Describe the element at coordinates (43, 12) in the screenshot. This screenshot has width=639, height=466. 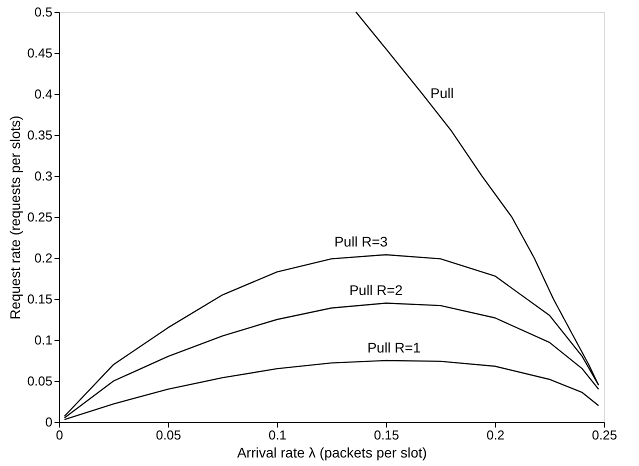
I see `y-tick-label: 0.5` at that location.